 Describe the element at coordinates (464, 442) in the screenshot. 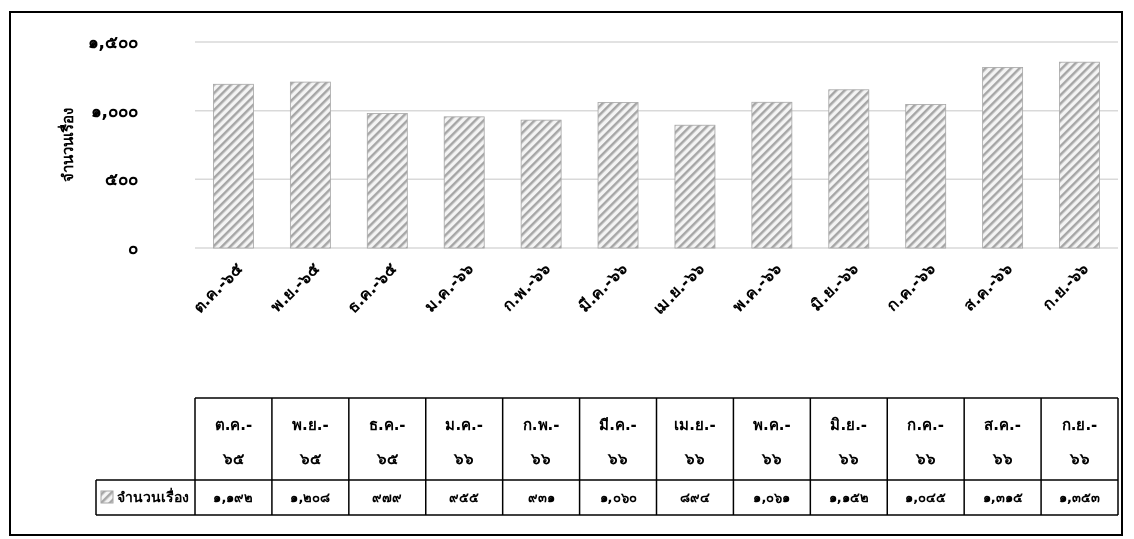

I see `category-label: ม.ค.-๖๖` at that location.